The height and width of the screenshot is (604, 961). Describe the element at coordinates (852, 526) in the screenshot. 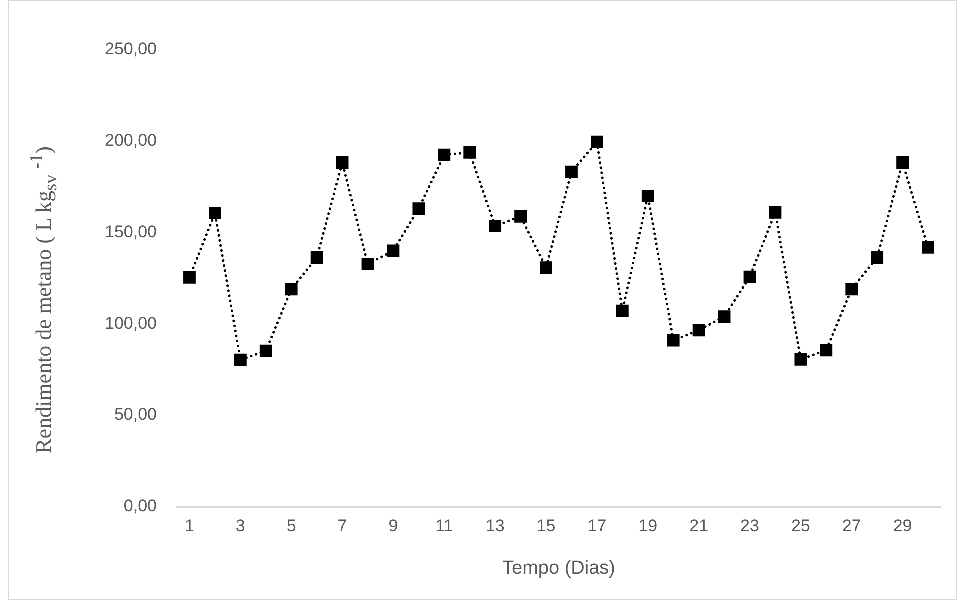

I see `x-tick-label: 27` at that location.